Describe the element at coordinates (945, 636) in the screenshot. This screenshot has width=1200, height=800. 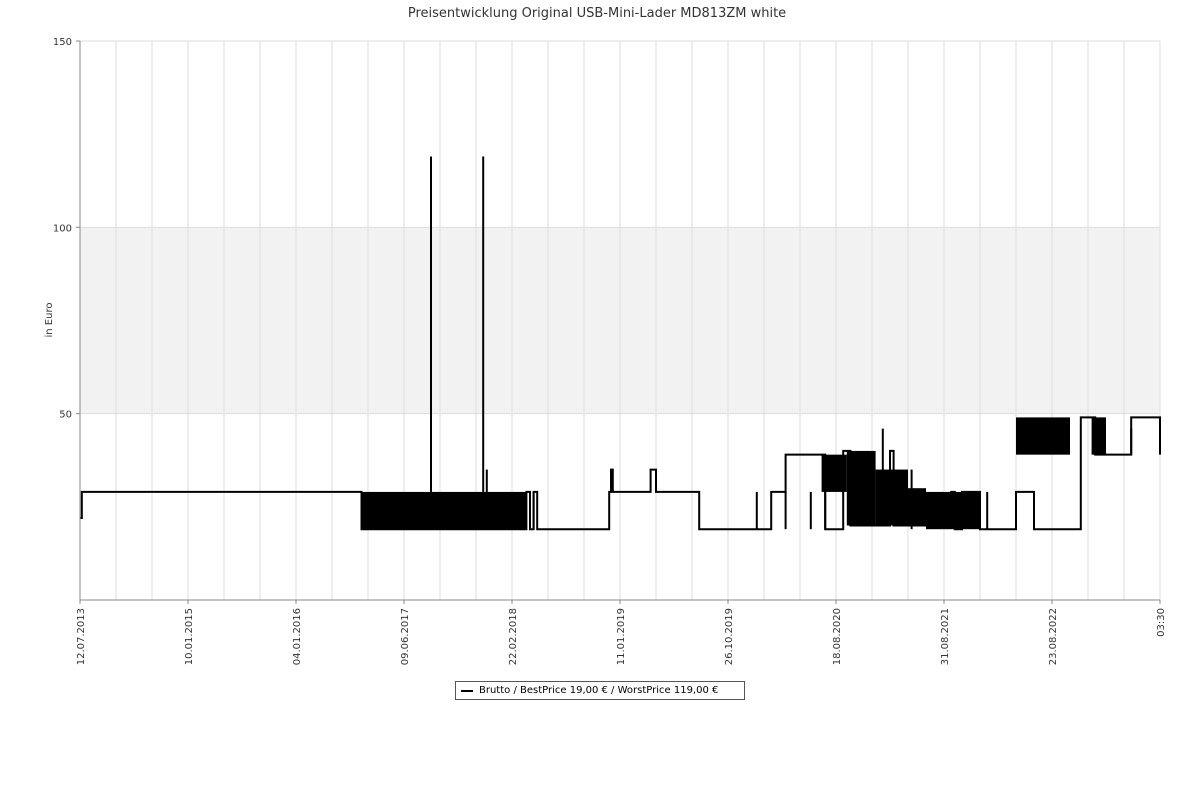
I see `x-tick-label: 31.08.2021` at that location.